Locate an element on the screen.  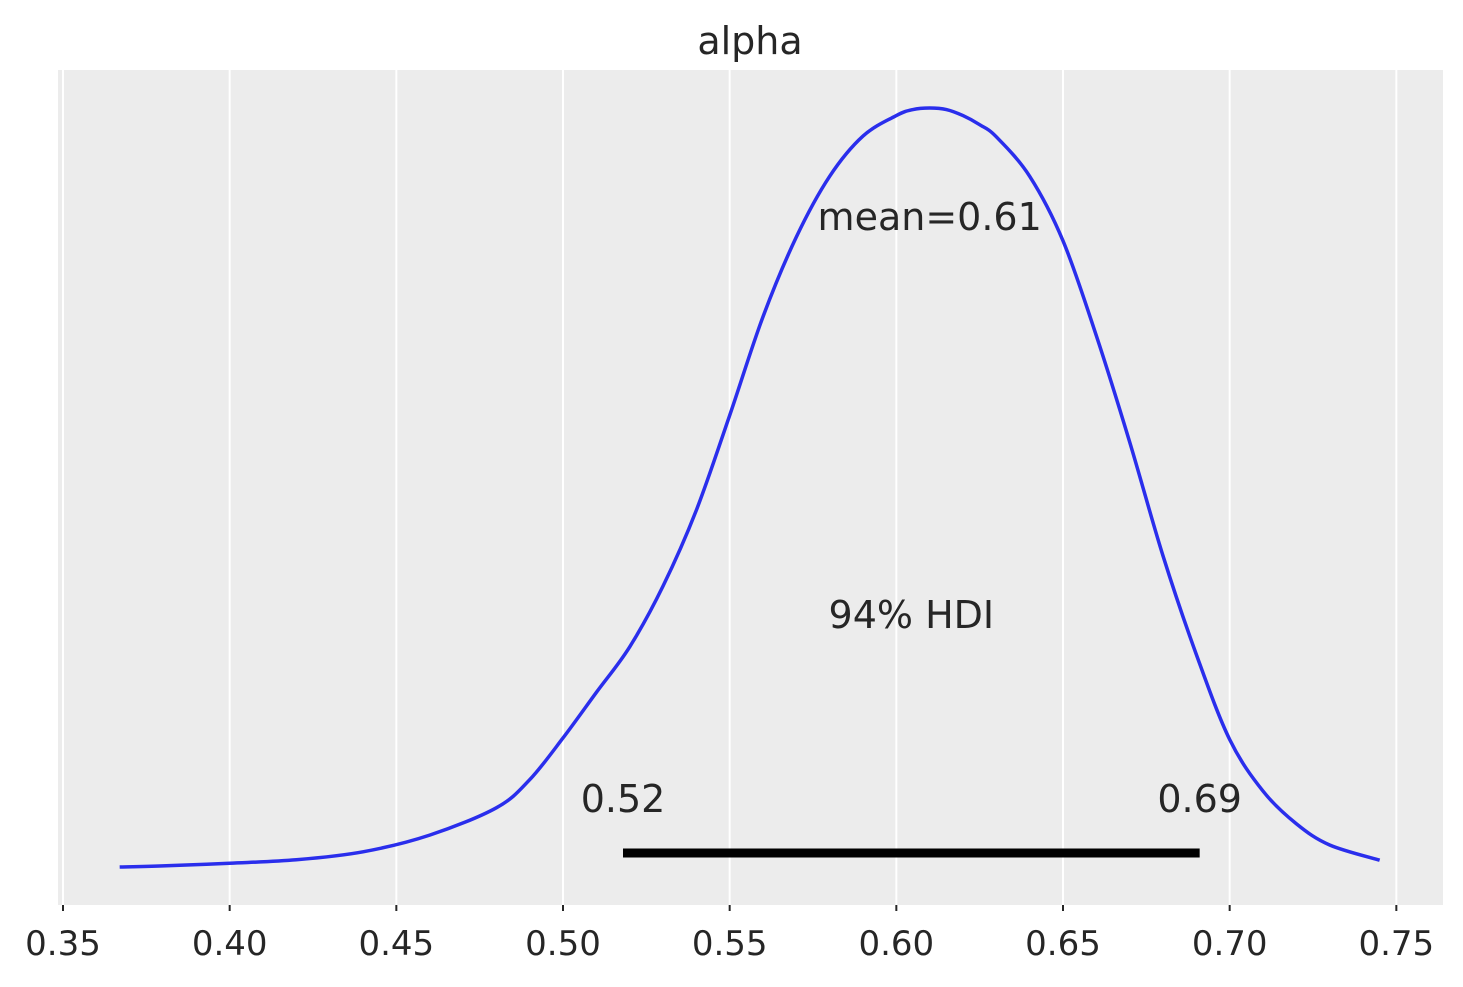
hdi-upper-label: 0.69 is located at coordinates (1199, 799).